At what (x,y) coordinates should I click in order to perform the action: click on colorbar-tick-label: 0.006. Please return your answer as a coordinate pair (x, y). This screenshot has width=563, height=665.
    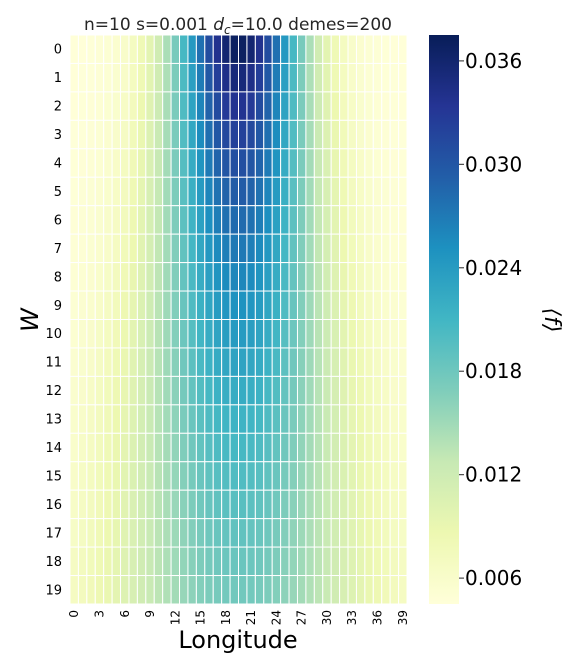
    Looking at the image, I should click on (493, 578).